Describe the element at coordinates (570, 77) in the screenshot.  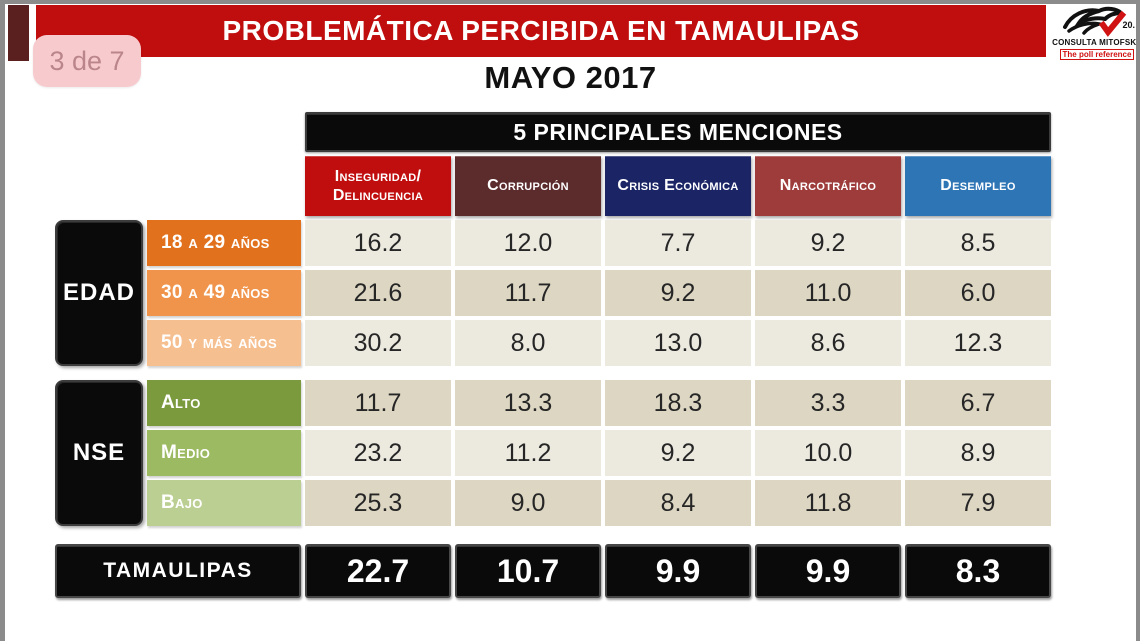
I see `subtitle: MAYO 2017` at that location.